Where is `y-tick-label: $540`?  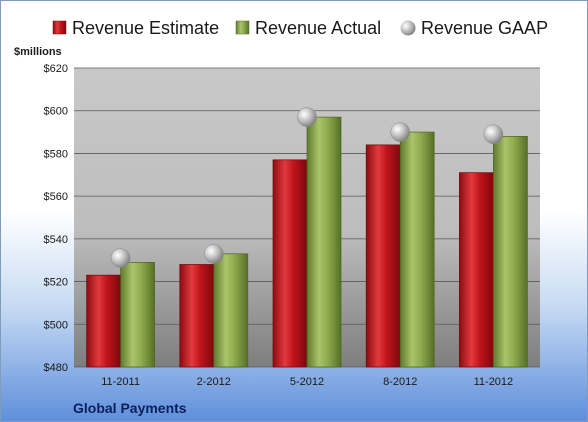 y-tick-label: $540 is located at coordinates (56, 240).